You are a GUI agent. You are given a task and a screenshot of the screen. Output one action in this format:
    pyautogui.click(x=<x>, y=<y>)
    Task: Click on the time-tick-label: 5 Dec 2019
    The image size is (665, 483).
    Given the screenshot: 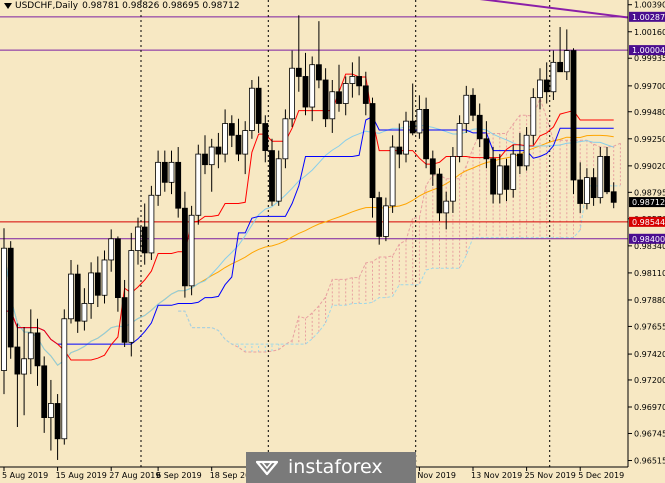 What is the action you would take?
    pyautogui.click(x=601, y=475)
    